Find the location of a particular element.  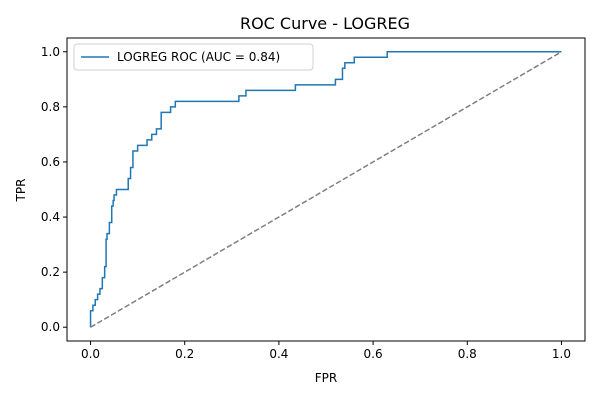

x-tick-label: 0.2 is located at coordinates (184, 354).